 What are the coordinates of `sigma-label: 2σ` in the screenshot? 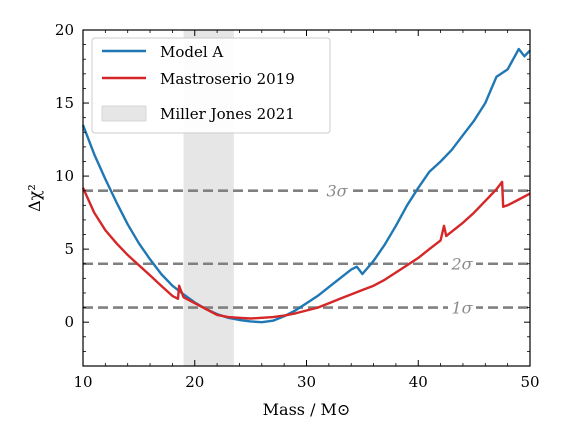 It's located at (461, 264).